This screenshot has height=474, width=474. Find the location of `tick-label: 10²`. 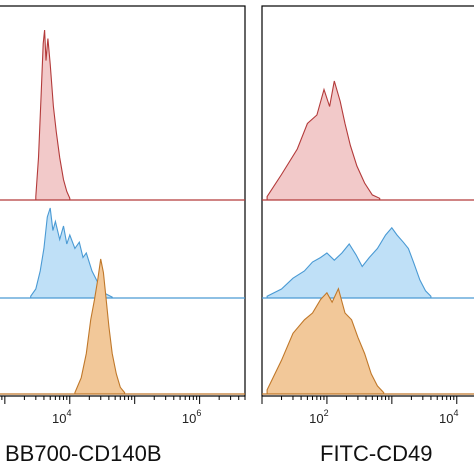

tick-label: 10² is located at coordinates (318, 417).